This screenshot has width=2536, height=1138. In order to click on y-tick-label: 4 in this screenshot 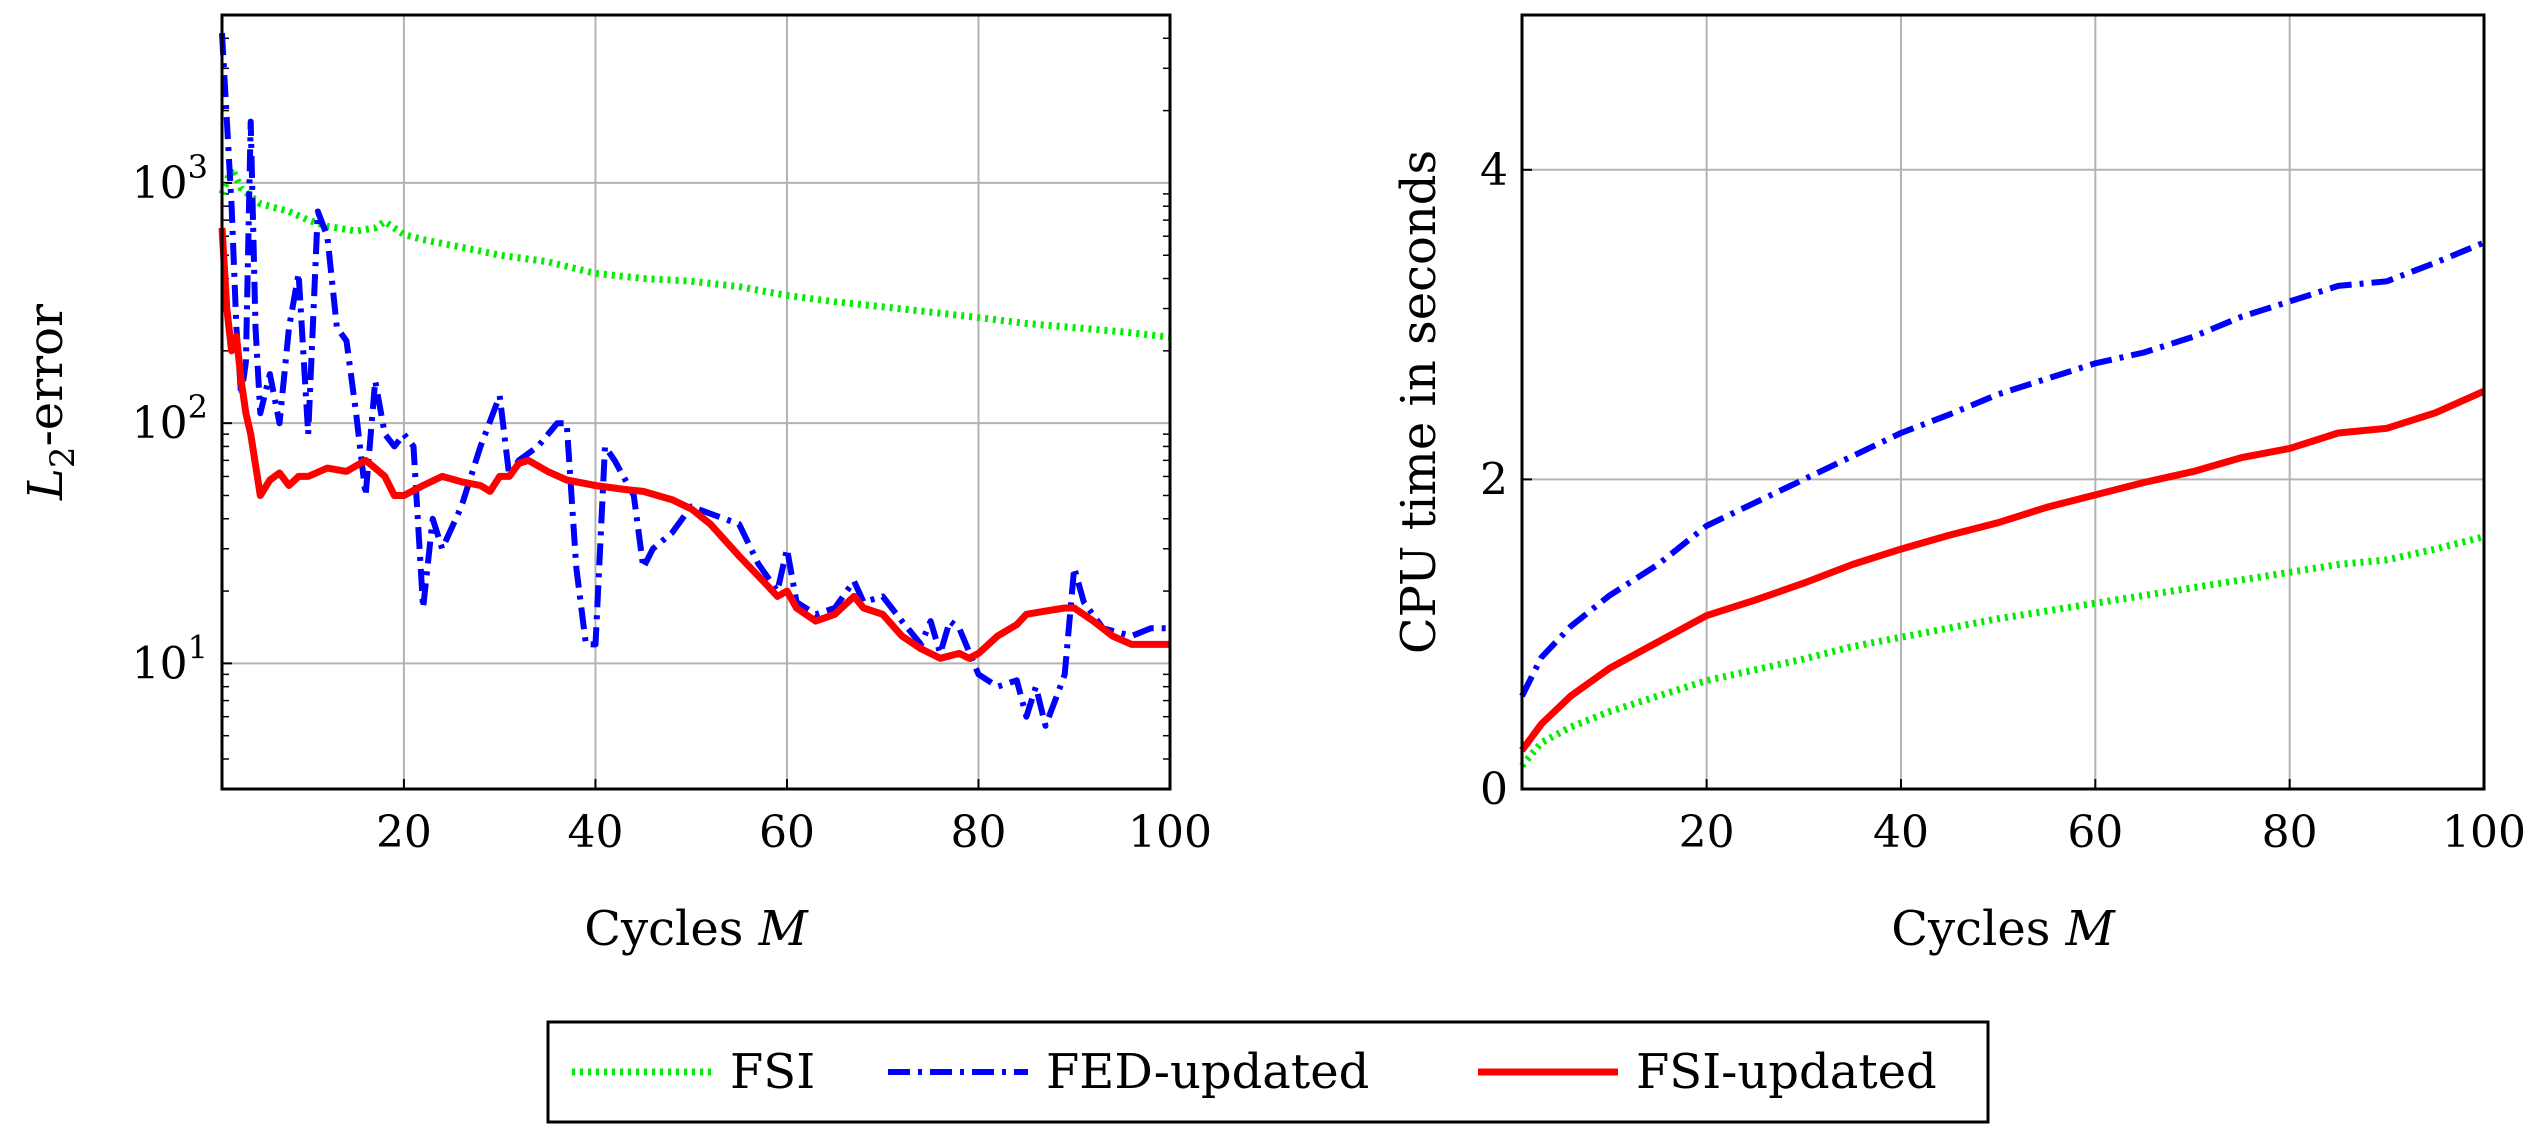, I will do `click(1494, 170)`.